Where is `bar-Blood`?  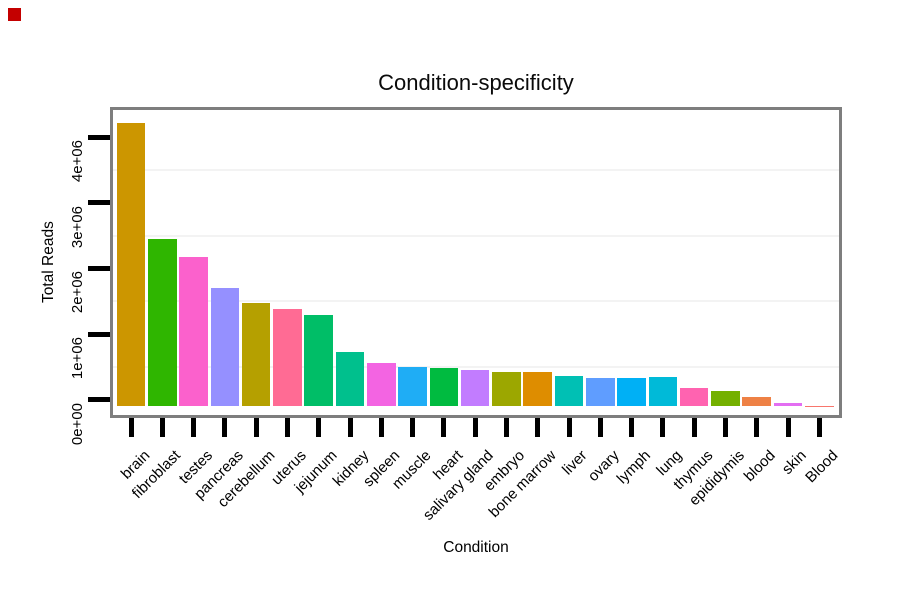 bar-Blood is located at coordinates (819, 406).